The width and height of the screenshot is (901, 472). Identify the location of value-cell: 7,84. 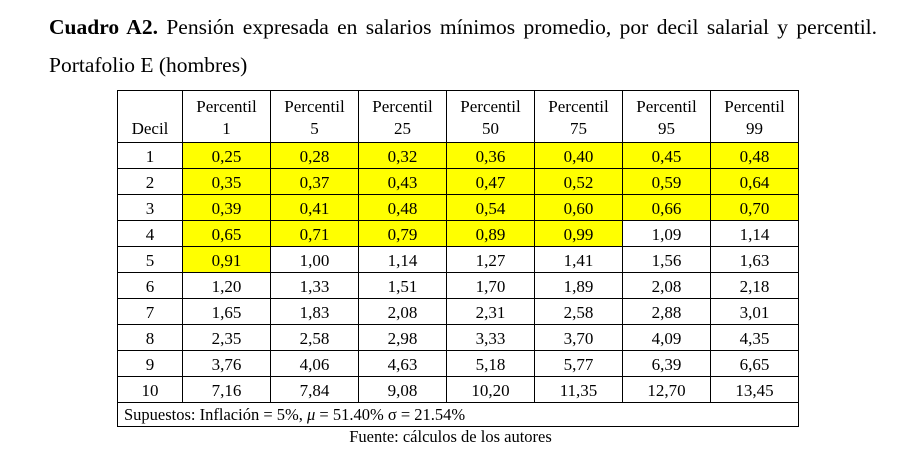
(314, 389).